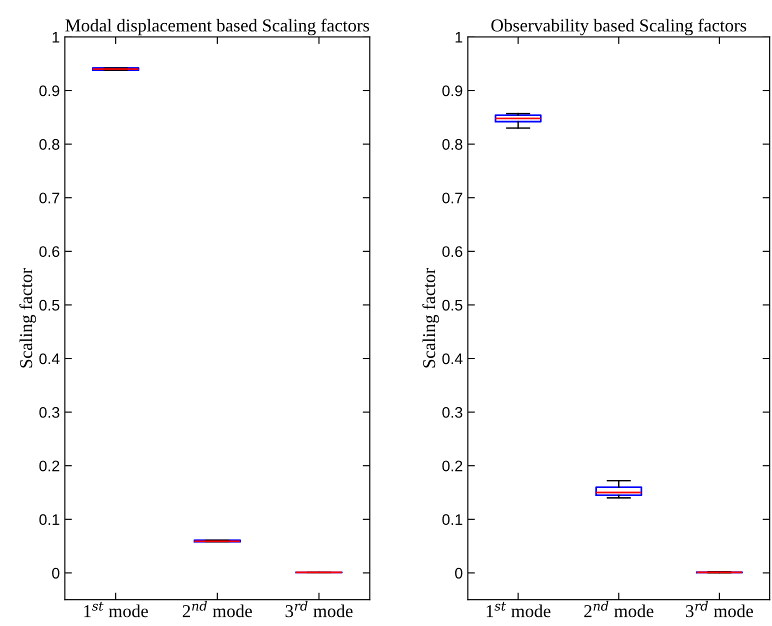  What do you see at coordinates (618, 27) in the screenshot?
I see `chart-title: Observability based Scaling factors` at bounding box center [618, 27].